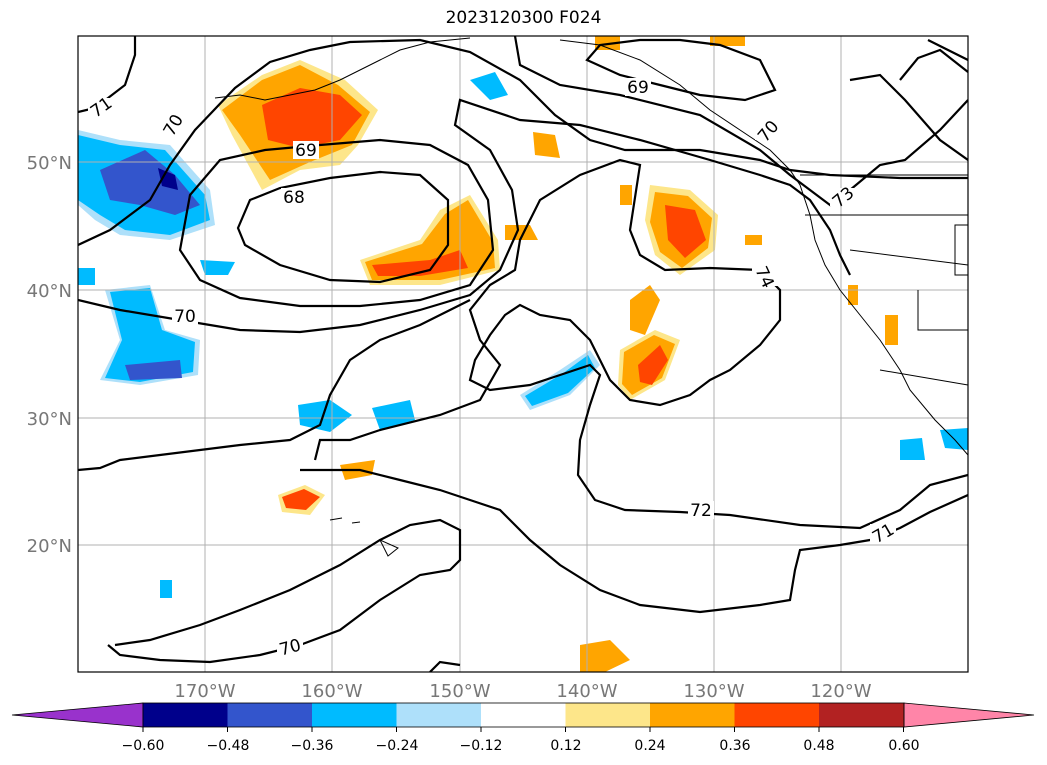 The image size is (1047, 765). Describe the element at coordinates (649, 746) in the screenshot. I see `colorbar-tick-label: 0.24` at that location.